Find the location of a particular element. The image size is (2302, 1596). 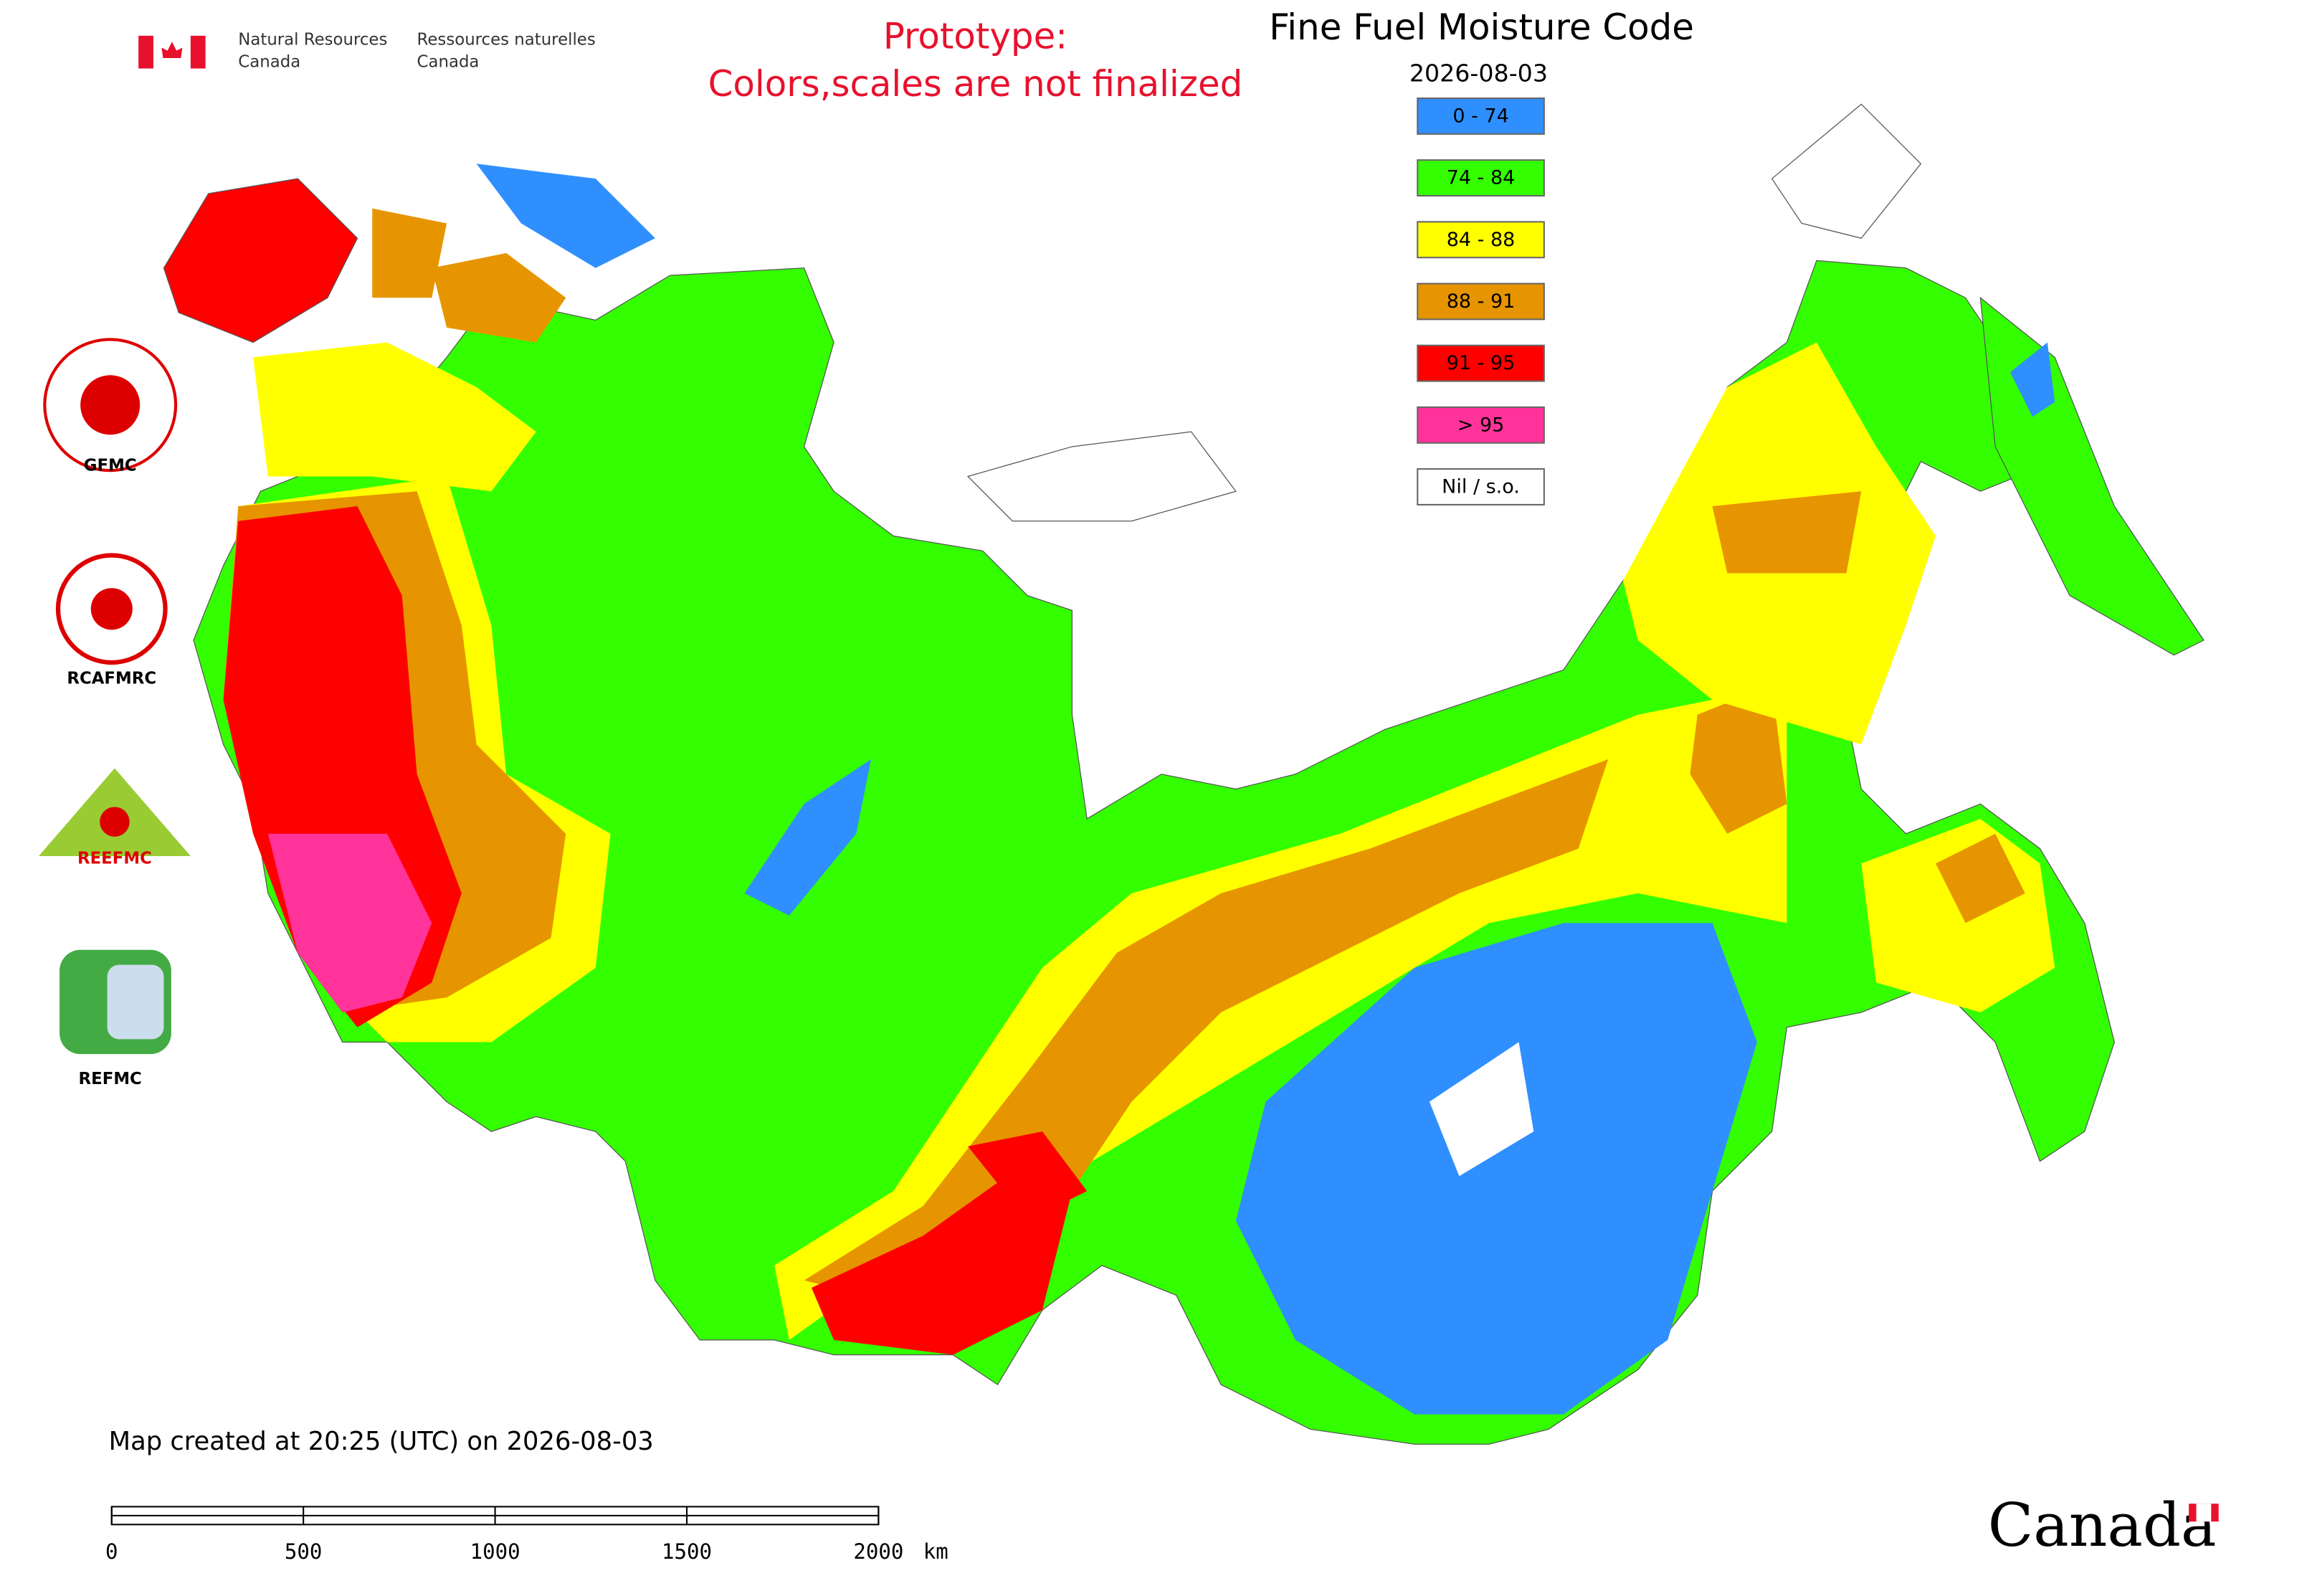

scale-unit: km is located at coordinates (935, 1551).